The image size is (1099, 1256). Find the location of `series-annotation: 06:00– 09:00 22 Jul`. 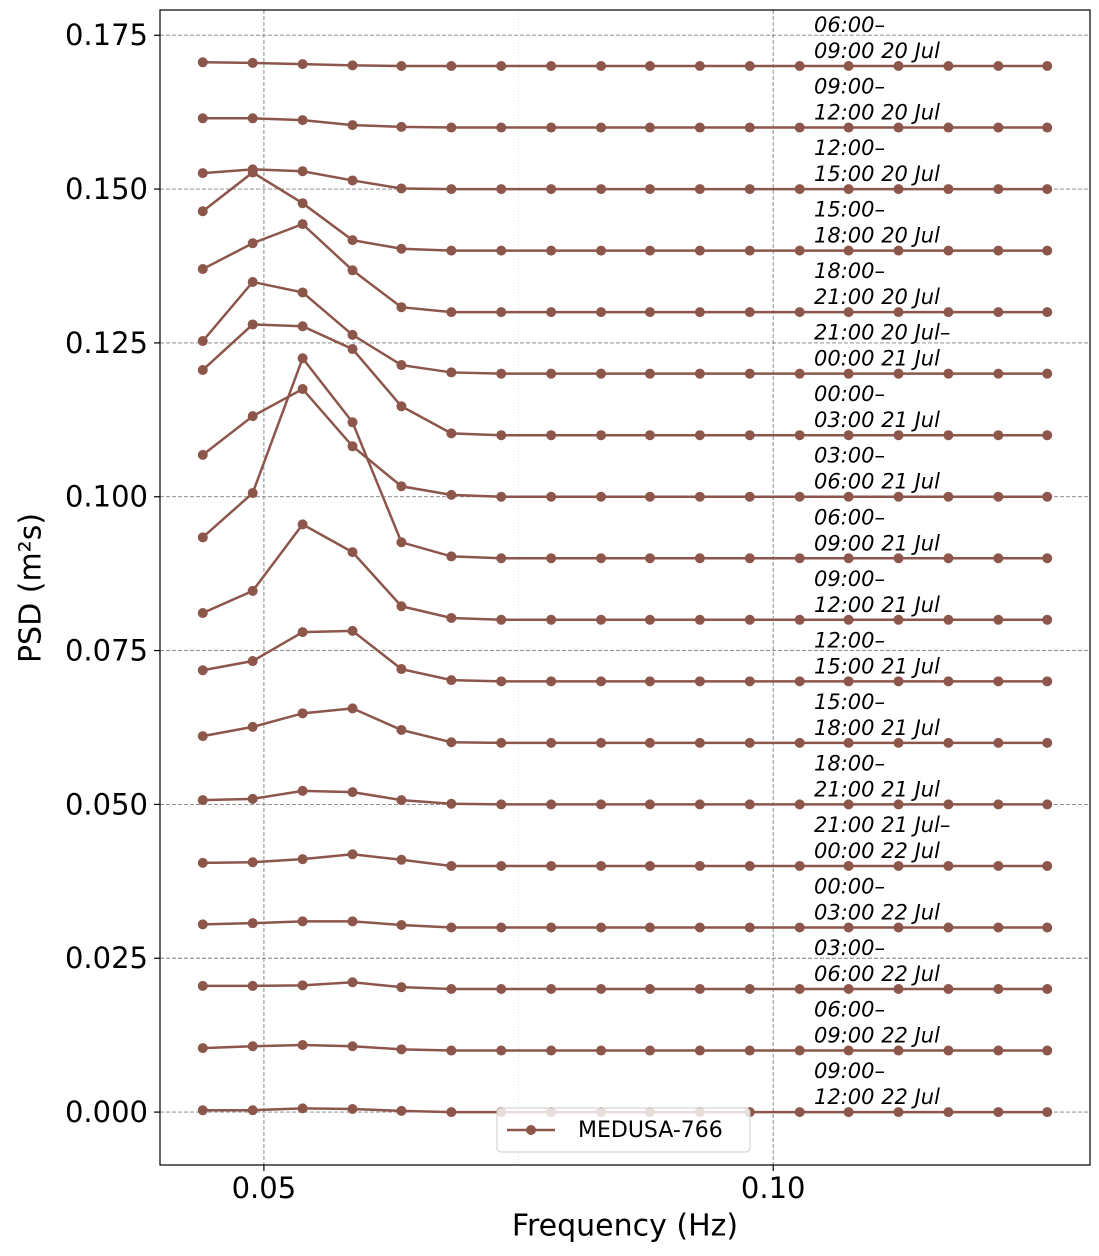

series-annotation: 06:00– 09:00 22 Jul is located at coordinates (877, 1023).